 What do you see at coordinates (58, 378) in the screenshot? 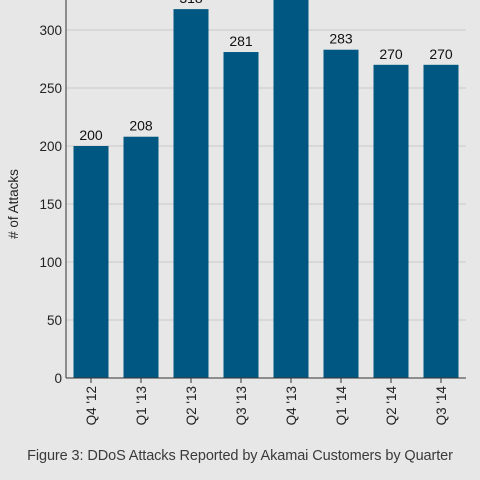
I see `y-tick-label: 0` at bounding box center [58, 378].